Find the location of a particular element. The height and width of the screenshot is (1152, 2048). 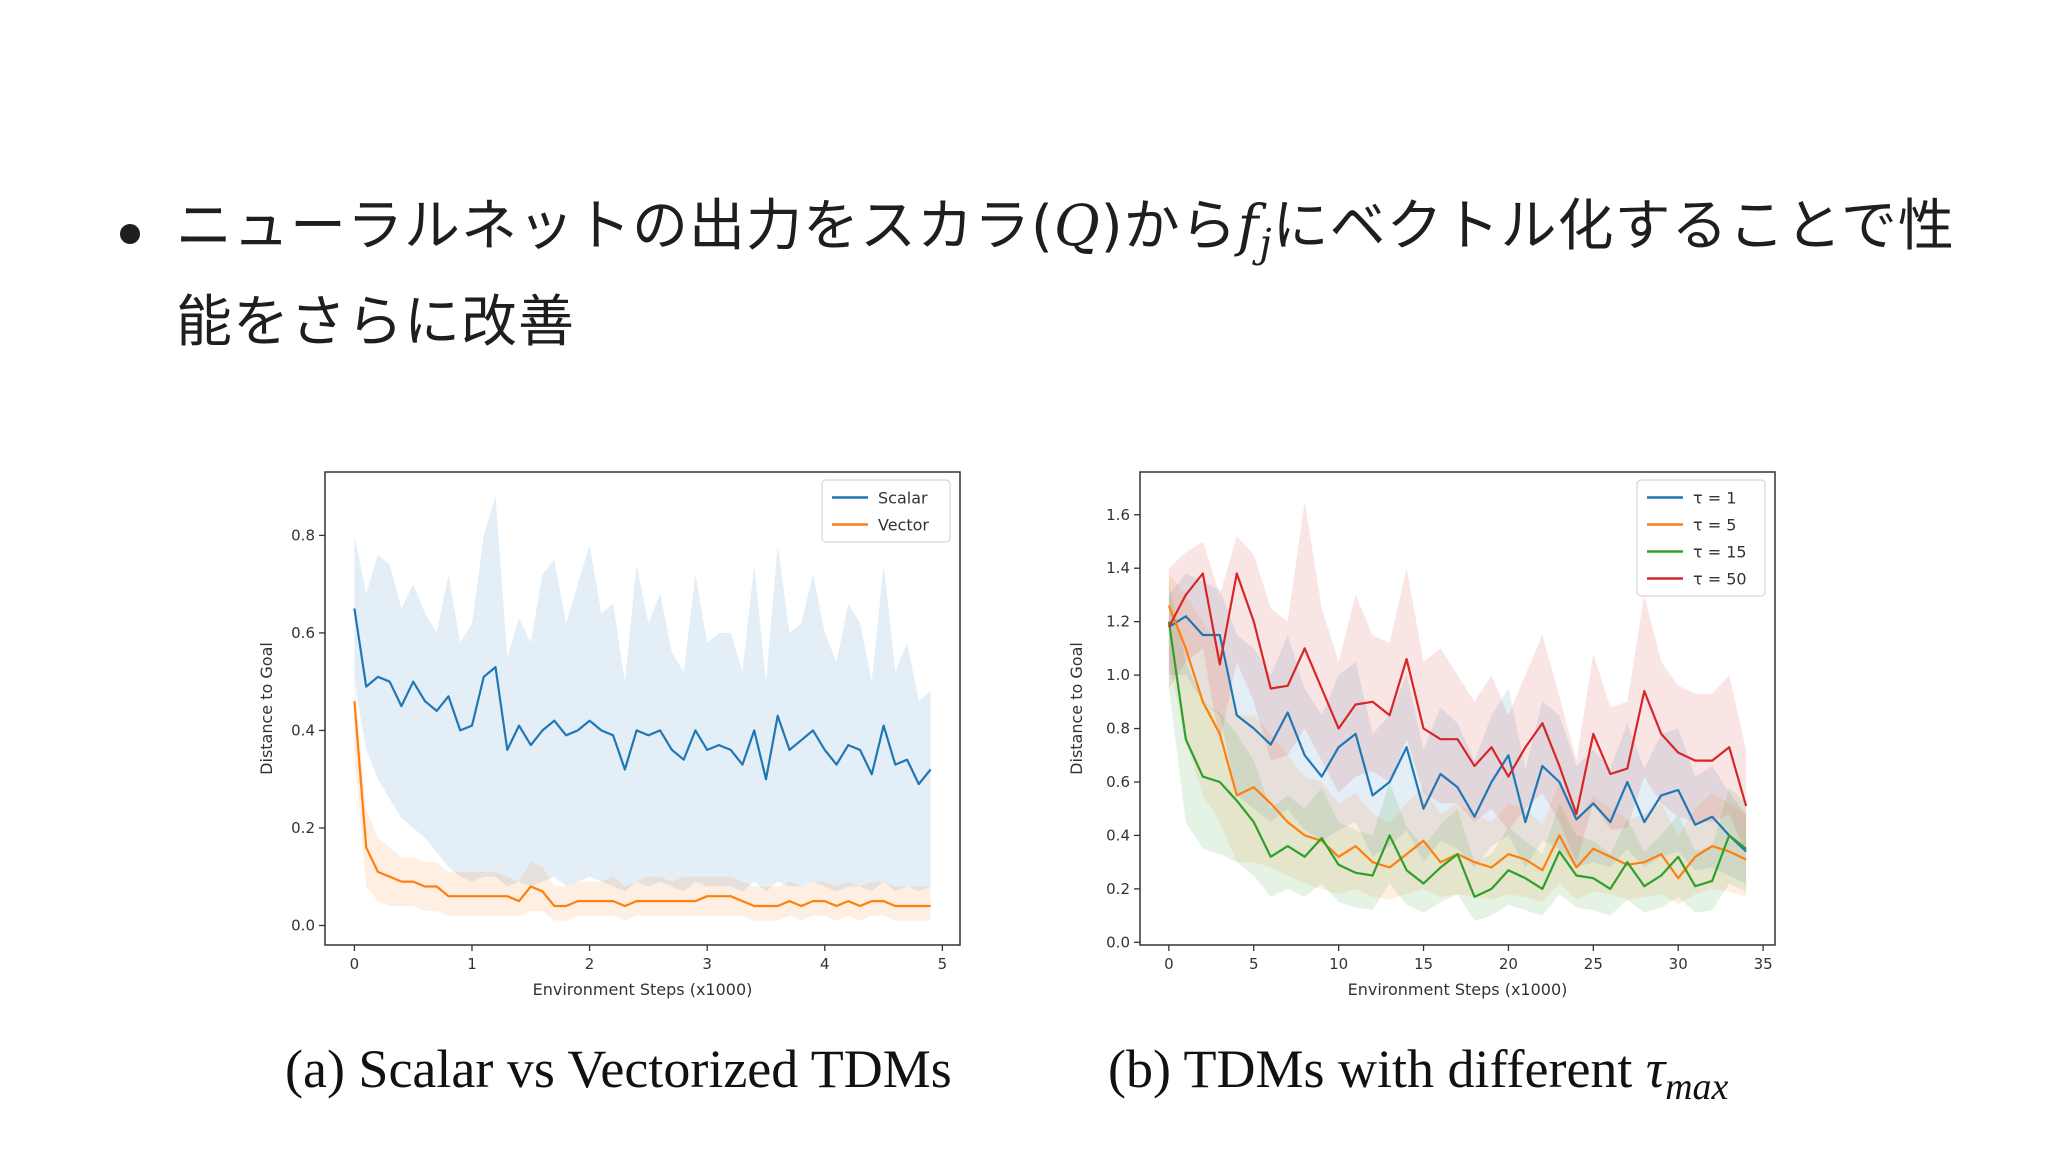

math-j: j is located at coordinates (1266, 245).